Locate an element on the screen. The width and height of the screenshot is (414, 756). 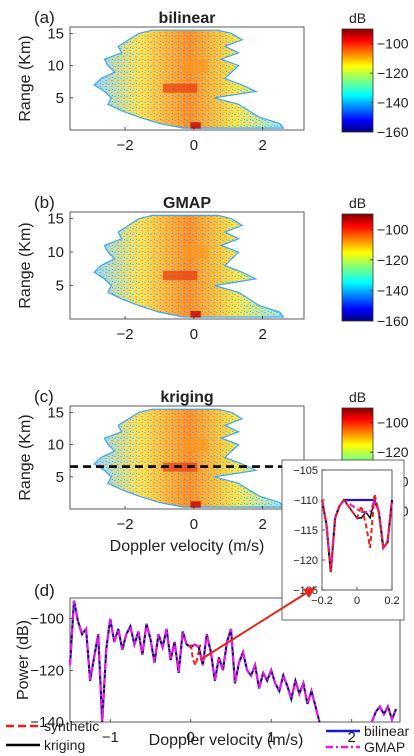
panel-title: bilinear is located at coordinates (187, 18).